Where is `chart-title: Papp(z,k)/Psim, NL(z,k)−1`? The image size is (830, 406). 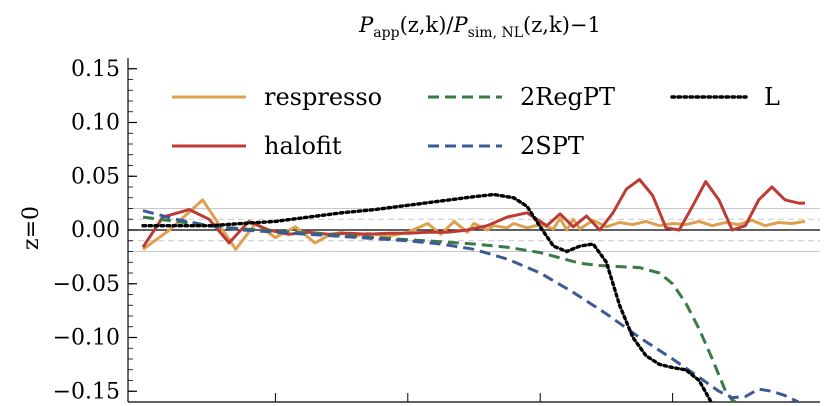 chart-title: Papp(z,k)/Psim, NL(z,k)−1 is located at coordinates (479, 27).